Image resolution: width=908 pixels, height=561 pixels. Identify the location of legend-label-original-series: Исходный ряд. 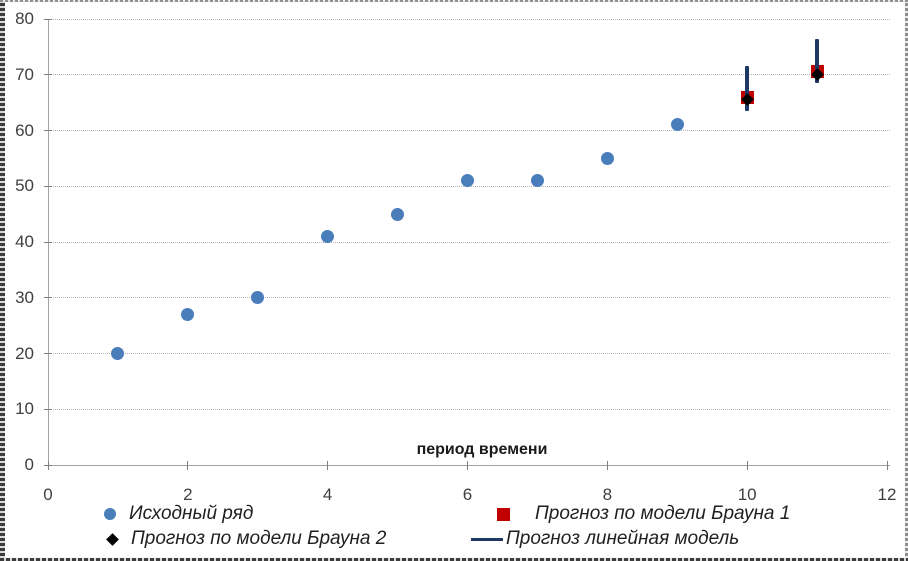
(191, 513).